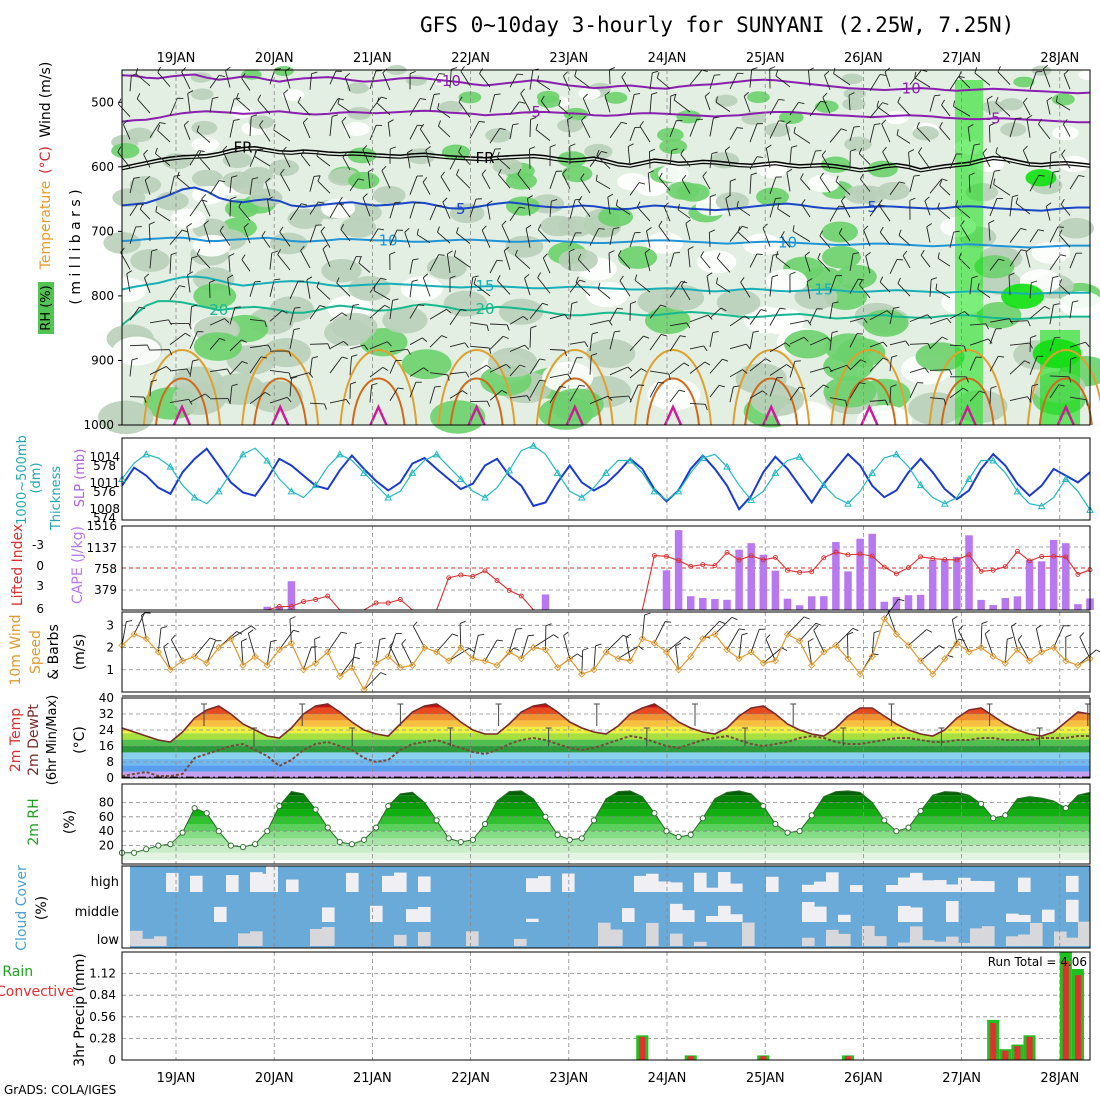 The image size is (1100, 1100). Describe the element at coordinates (37, 992) in the screenshot. I see `convective-label: Convective` at that location.